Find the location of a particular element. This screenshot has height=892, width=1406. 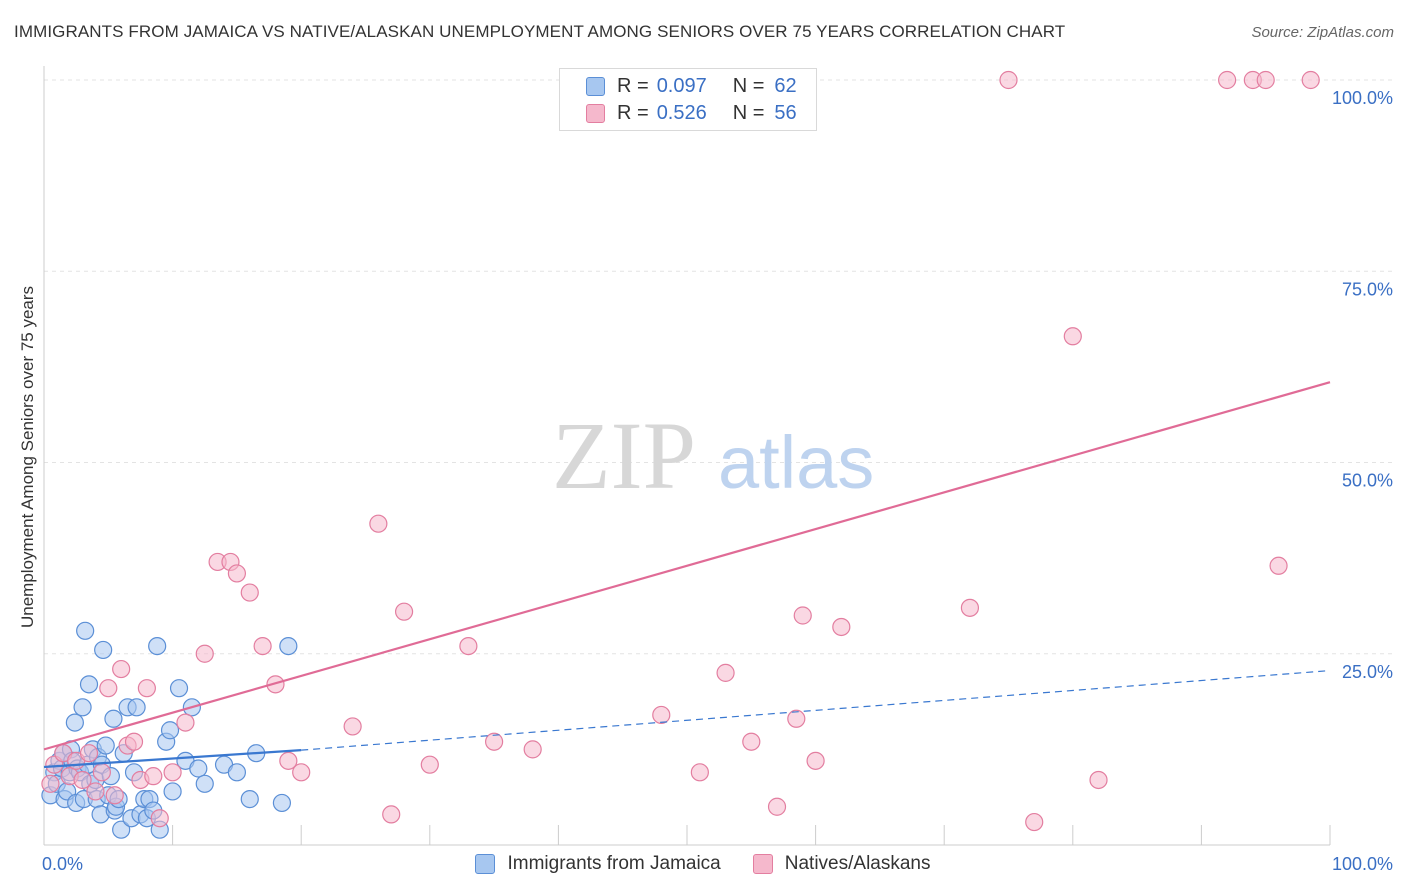

legend-n-value-natives: 56 is located at coordinates (785, 112).